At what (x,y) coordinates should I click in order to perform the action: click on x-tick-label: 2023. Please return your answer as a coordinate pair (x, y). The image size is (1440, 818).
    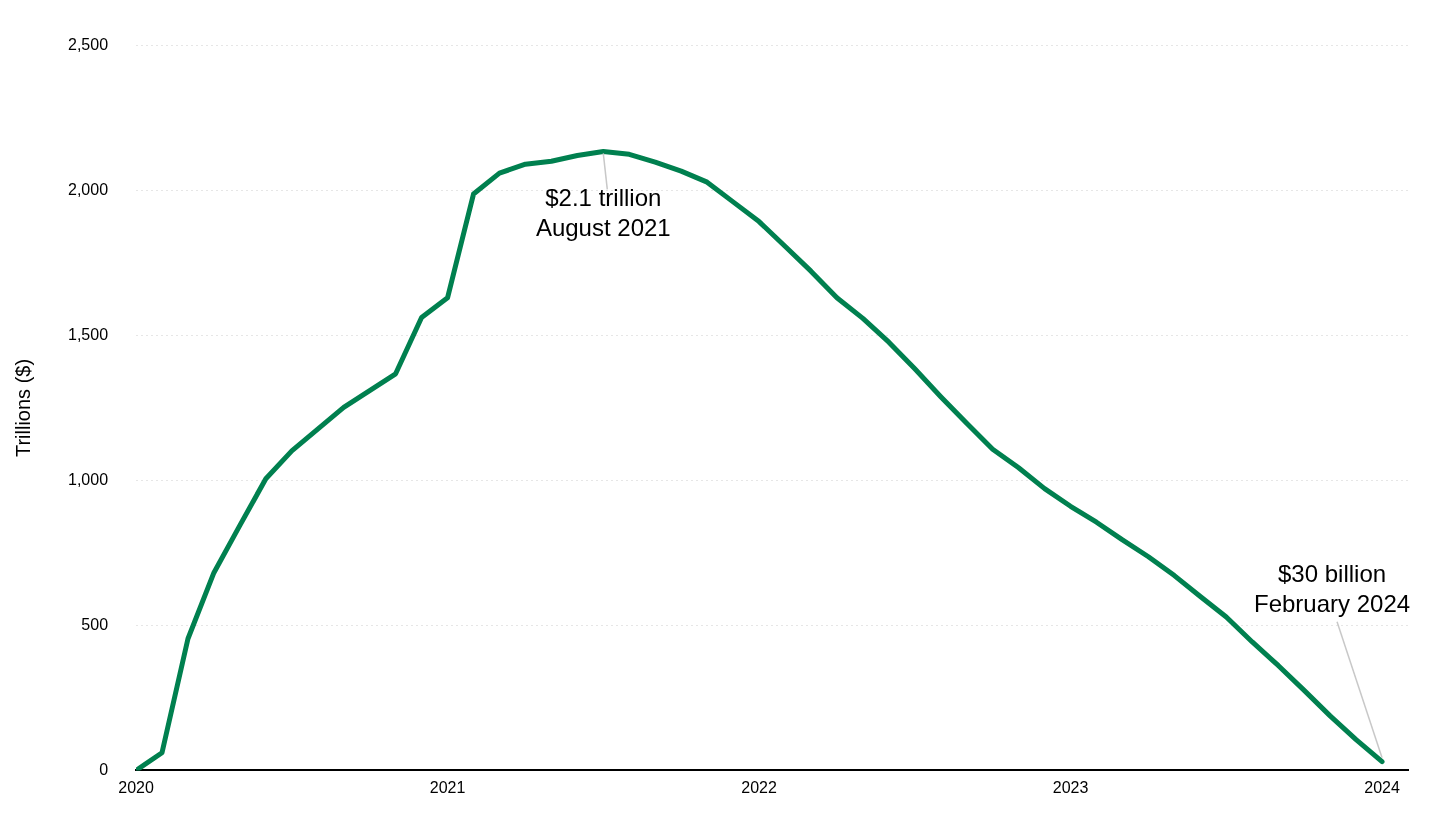
    Looking at the image, I should click on (1070, 788).